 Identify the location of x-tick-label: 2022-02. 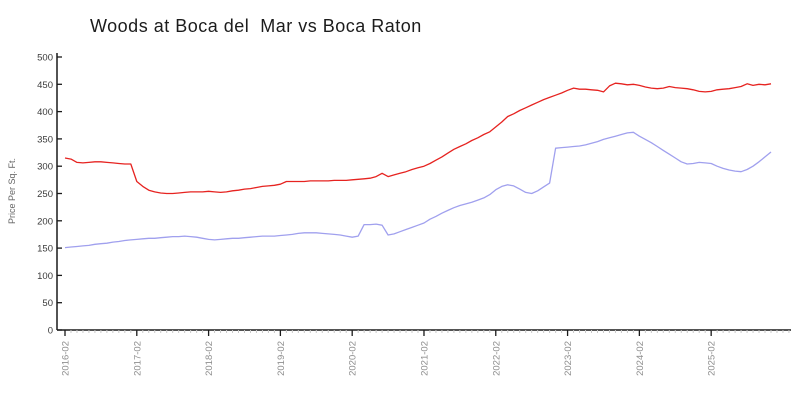
(496, 358).